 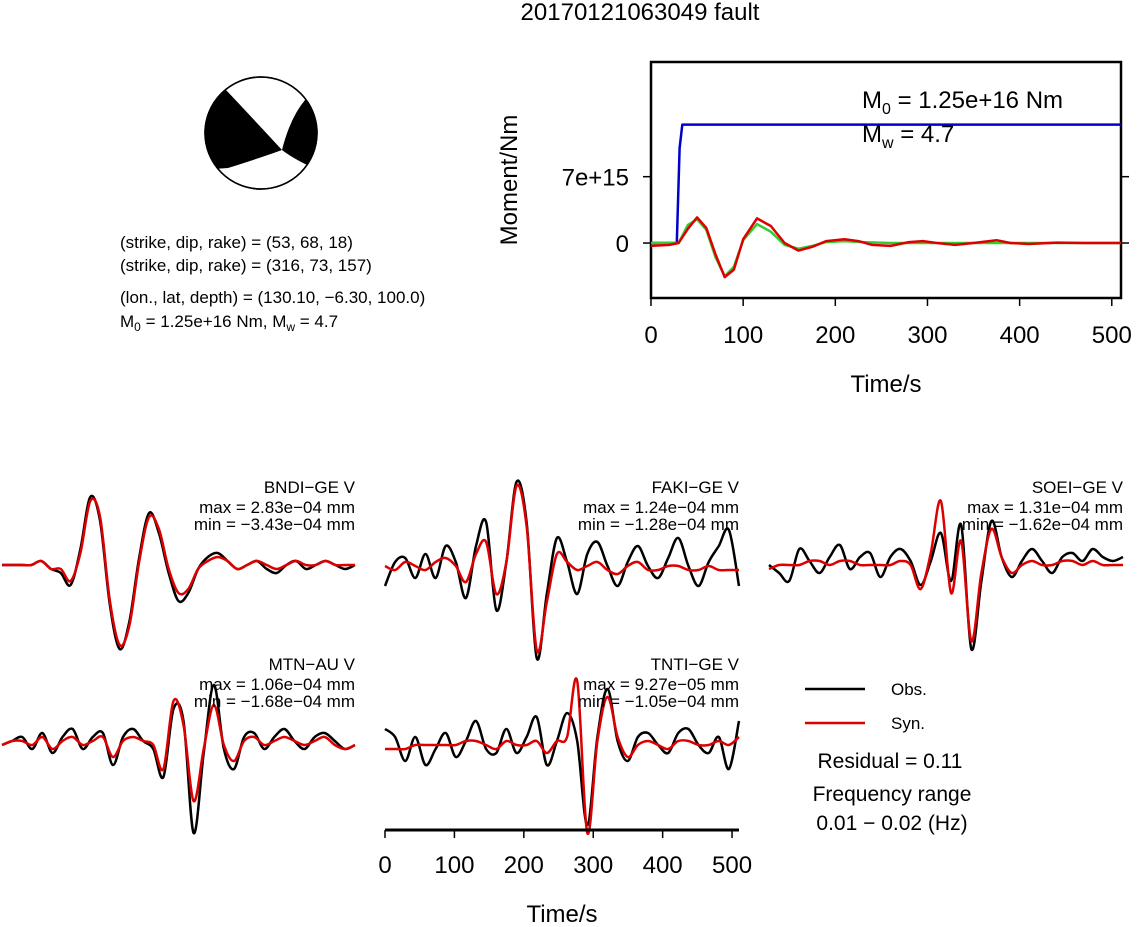 What do you see at coordinates (509, 180) in the screenshot?
I see `moment-ylabel: Moment/Nm` at bounding box center [509, 180].